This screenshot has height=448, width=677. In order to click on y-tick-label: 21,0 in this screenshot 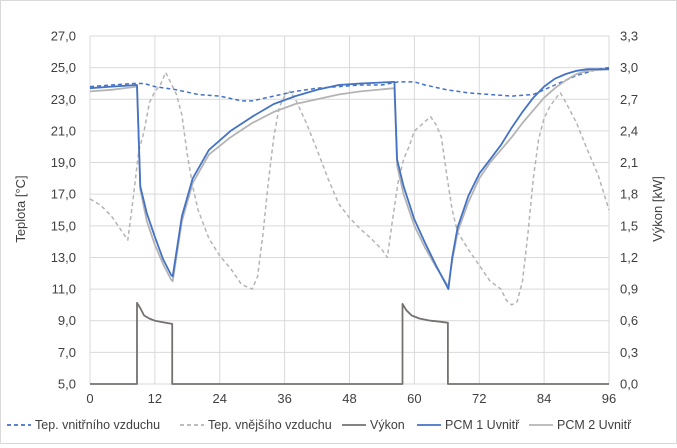, I will do `click(63, 130)`.